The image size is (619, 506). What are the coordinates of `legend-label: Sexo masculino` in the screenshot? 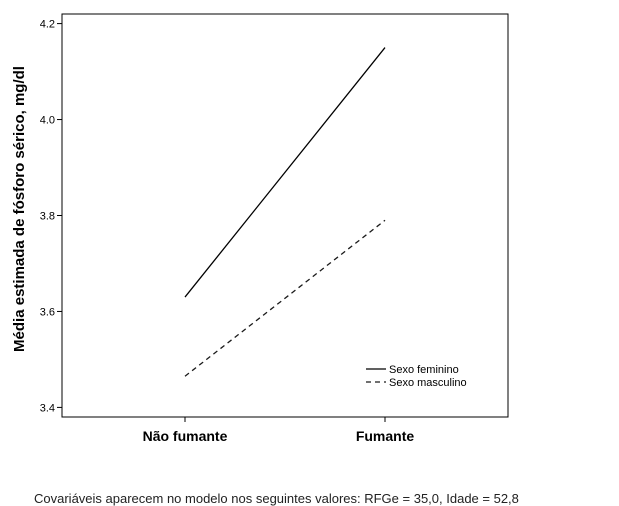 It's located at (428, 383).